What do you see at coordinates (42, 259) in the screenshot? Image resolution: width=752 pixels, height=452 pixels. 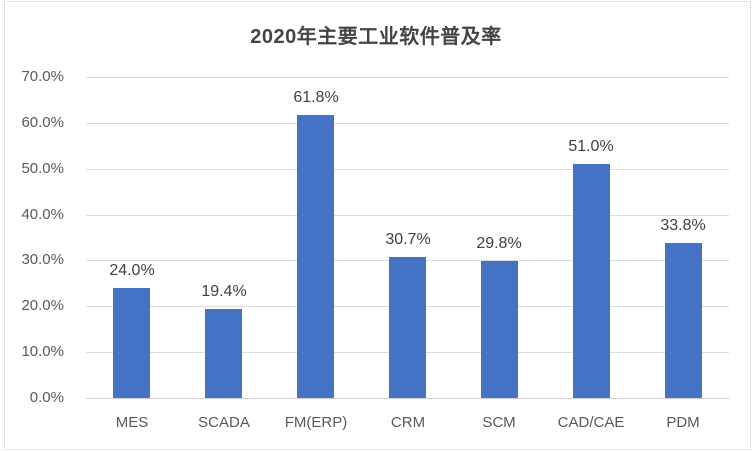 I see `y-tick-label: 30.0%` at bounding box center [42, 259].